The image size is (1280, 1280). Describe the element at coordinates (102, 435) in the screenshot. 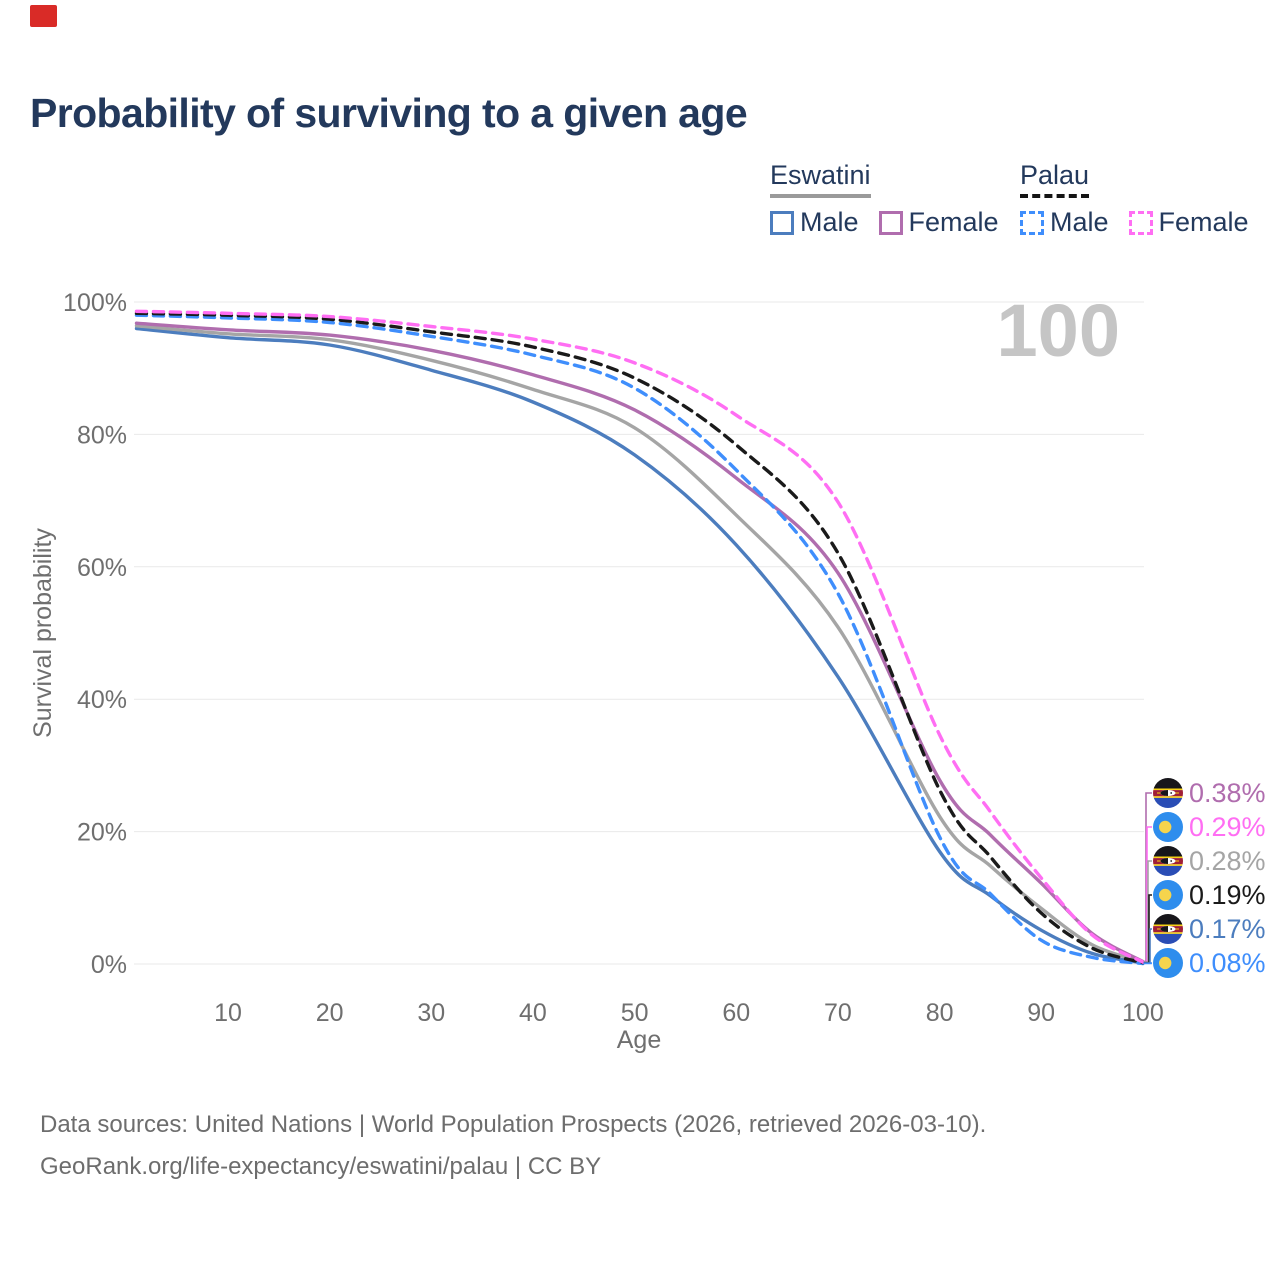

I see `y-tick-label: 80%` at that location.